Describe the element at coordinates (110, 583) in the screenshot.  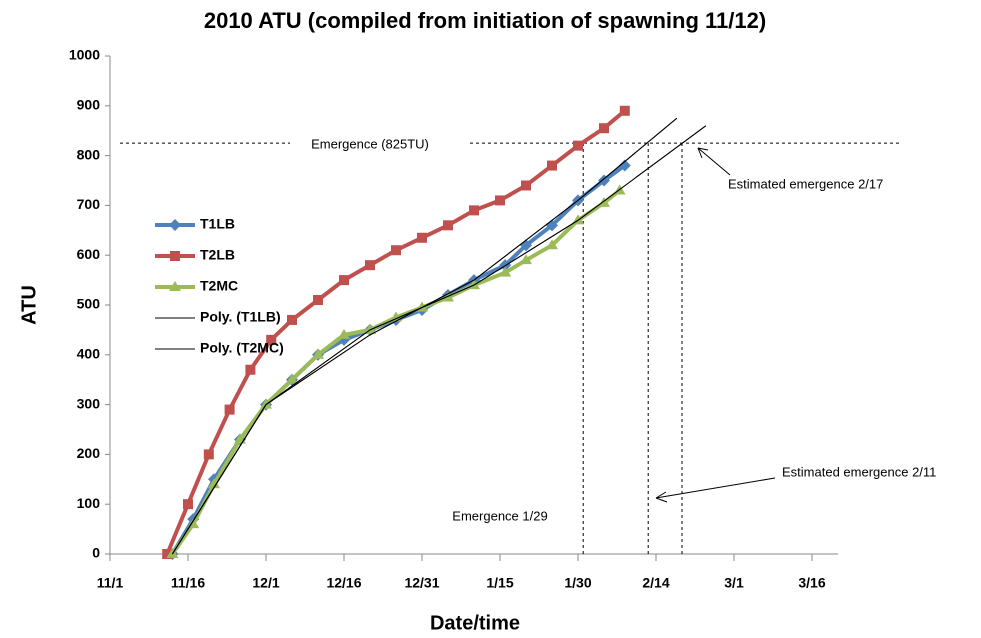
I see `x-tick-label: 11/1` at that location.